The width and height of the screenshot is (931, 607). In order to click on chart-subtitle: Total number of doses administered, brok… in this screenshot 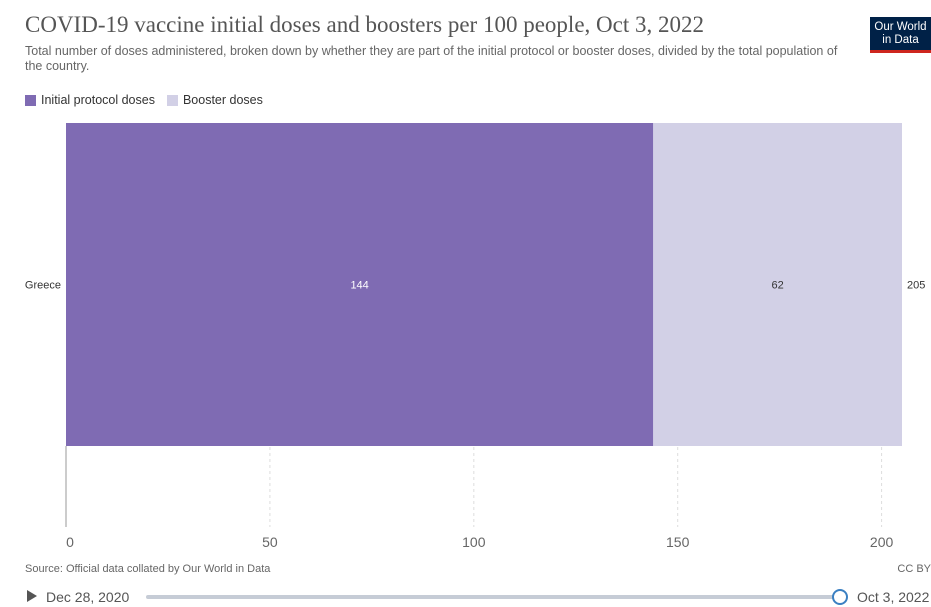, I will do `click(431, 58)`.